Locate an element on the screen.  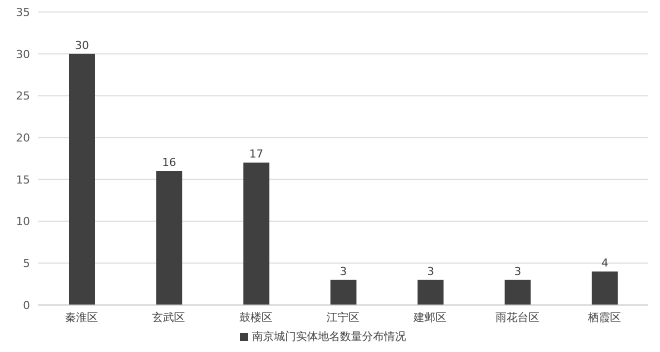
y-tick-label: 20 is located at coordinates (23, 137).